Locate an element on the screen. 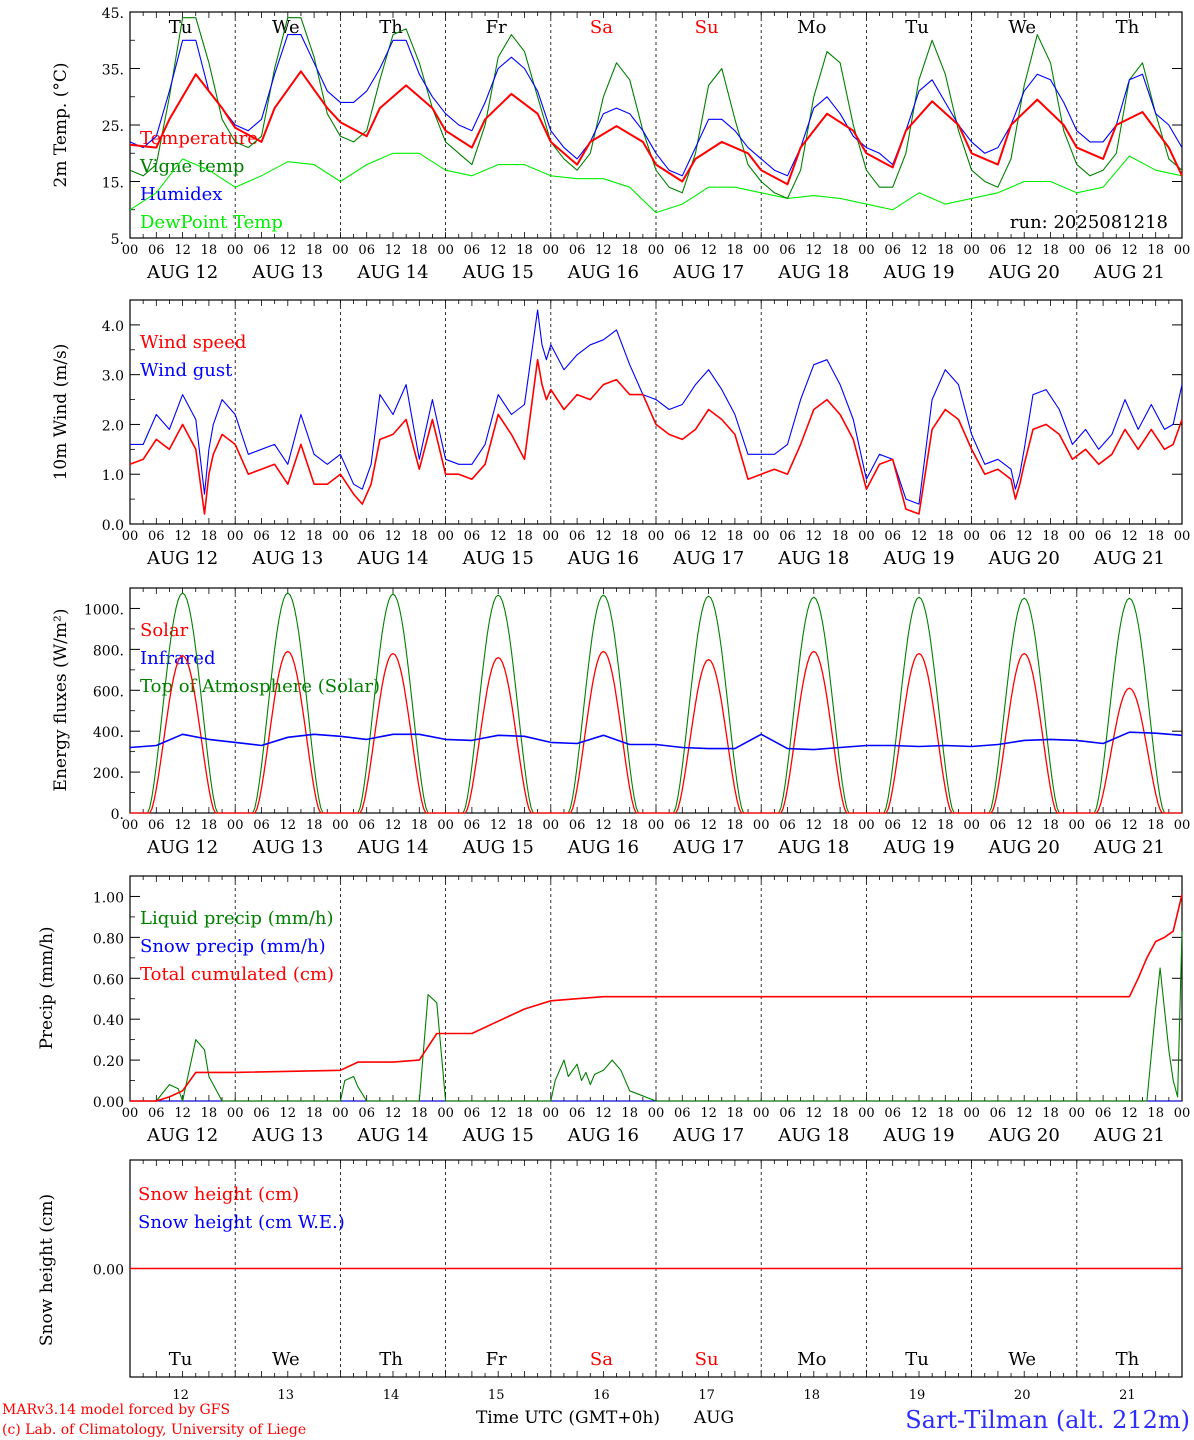 This screenshot has height=1440, width=1194. bottom-day-number: 18 is located at coordinates (812, 1395).